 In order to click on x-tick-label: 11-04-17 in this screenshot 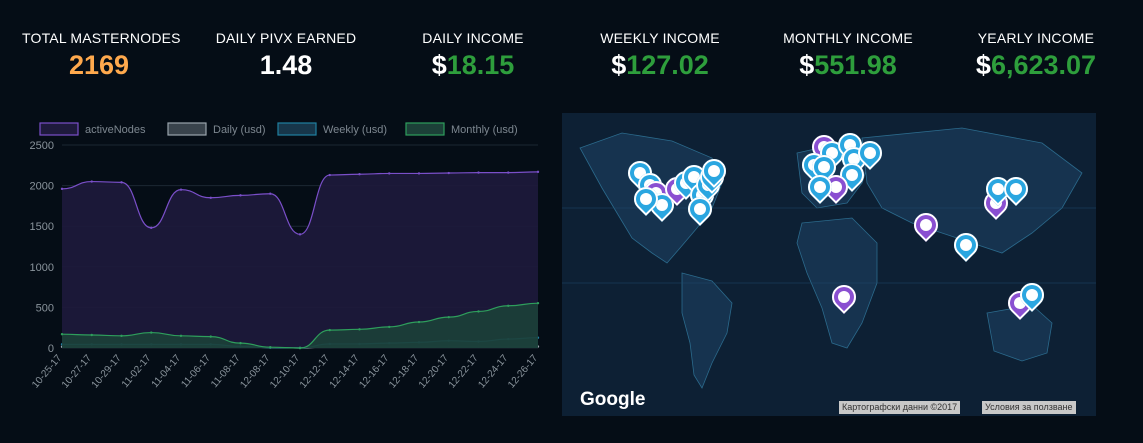, I will do `click(167, 372)`.